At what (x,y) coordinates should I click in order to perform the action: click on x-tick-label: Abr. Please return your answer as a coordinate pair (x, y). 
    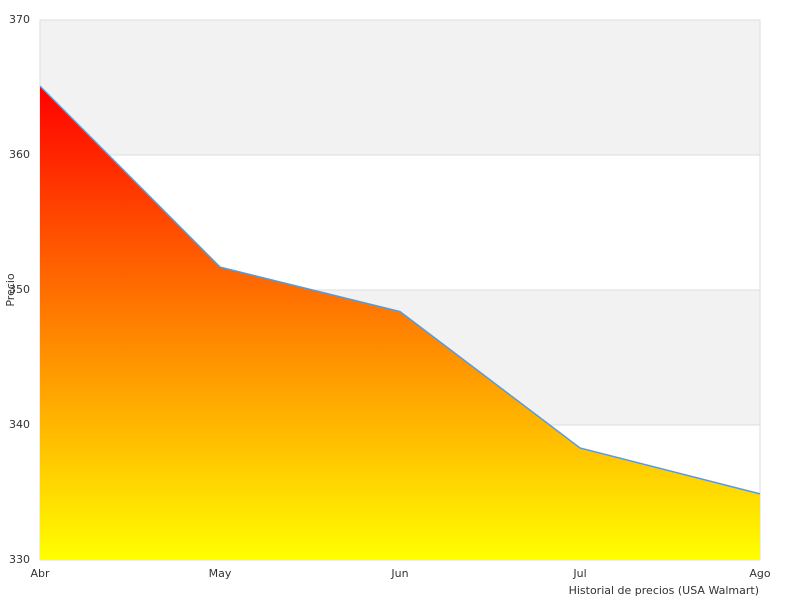
    Looking at the image, I should click on (40, 573).